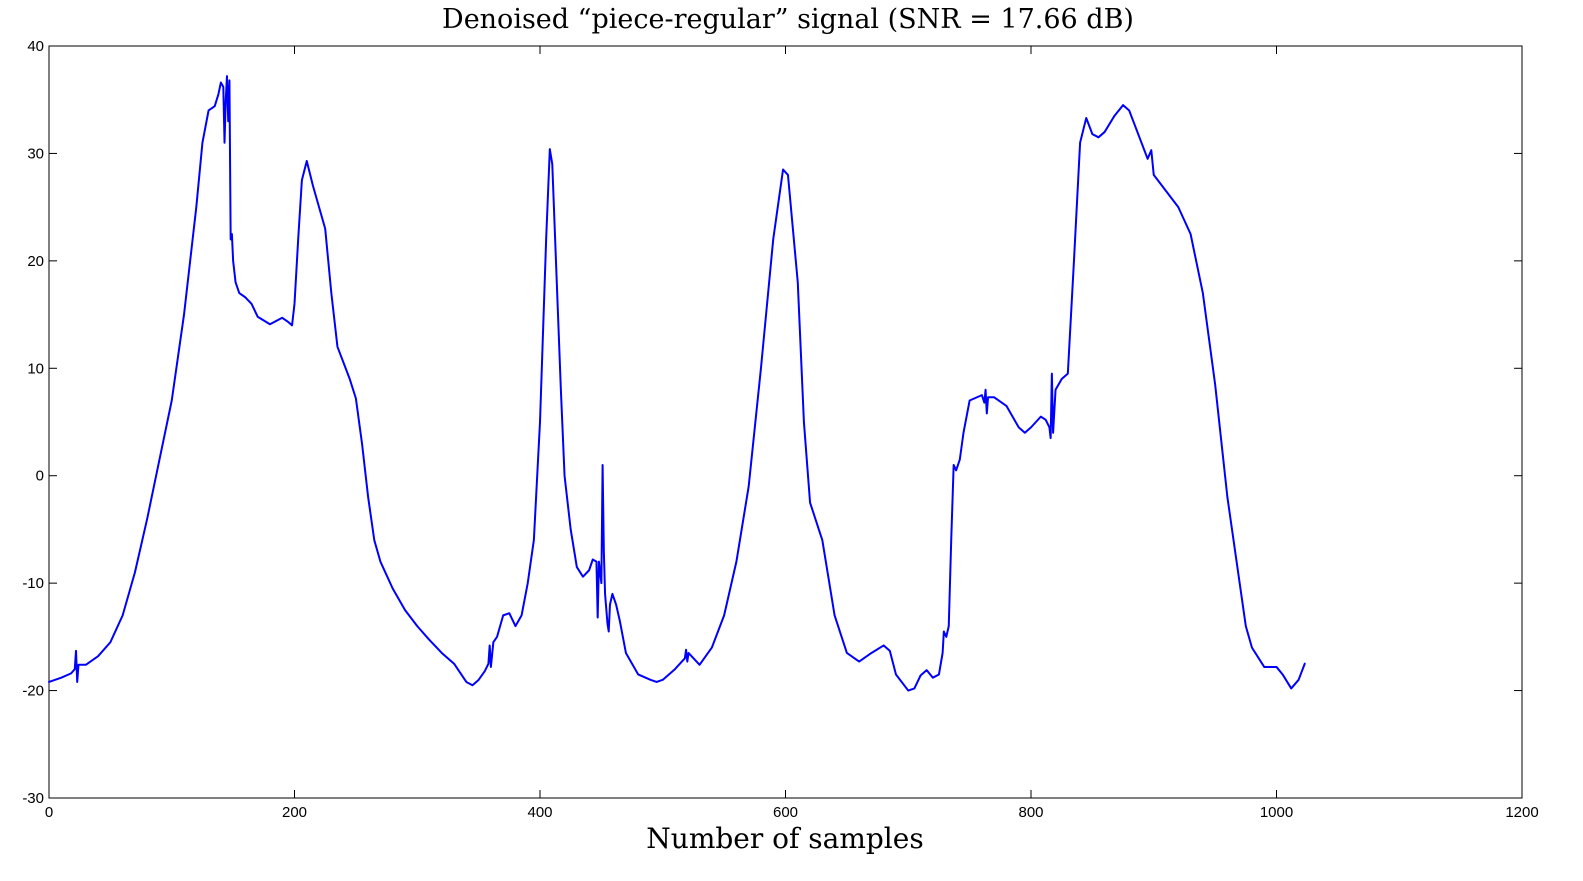  What do you see at coordinates (1276, 812) in the screenshot?
I see `x-tick-label: 1000` at bounding box center [1276, 812].